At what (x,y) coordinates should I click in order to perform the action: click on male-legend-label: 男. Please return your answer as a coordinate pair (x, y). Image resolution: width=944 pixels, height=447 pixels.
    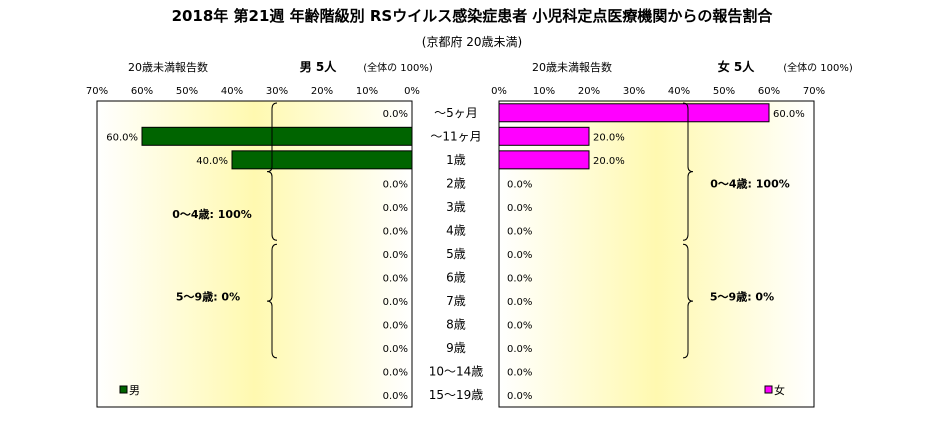
    Looking at the image, I should click on (134, 390).